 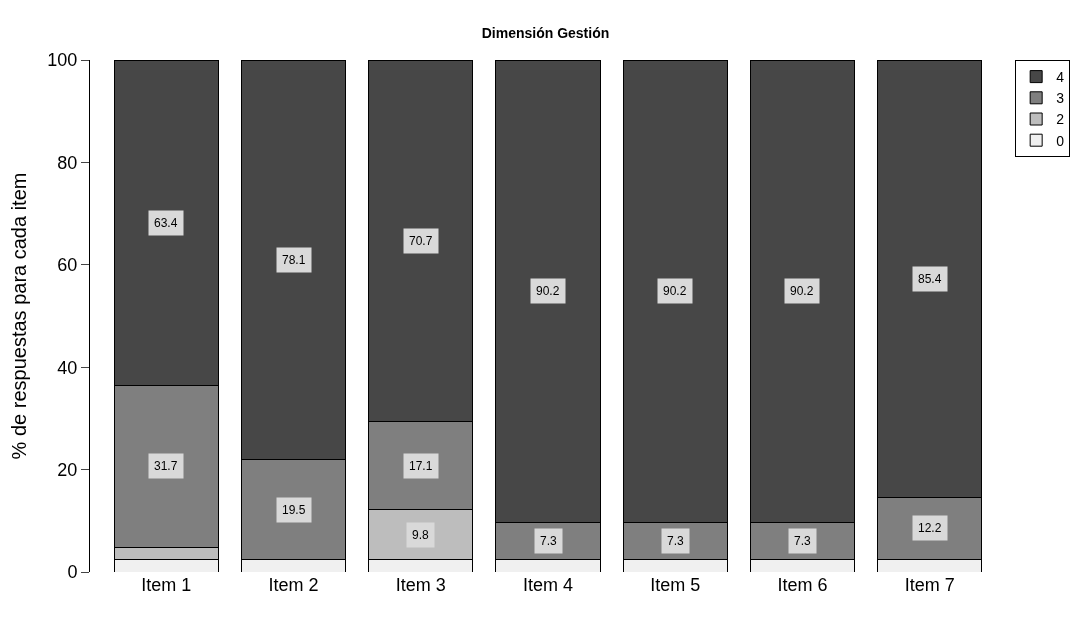 I want to click on x-tick-label: Item 2, so click(x=293, y=585).